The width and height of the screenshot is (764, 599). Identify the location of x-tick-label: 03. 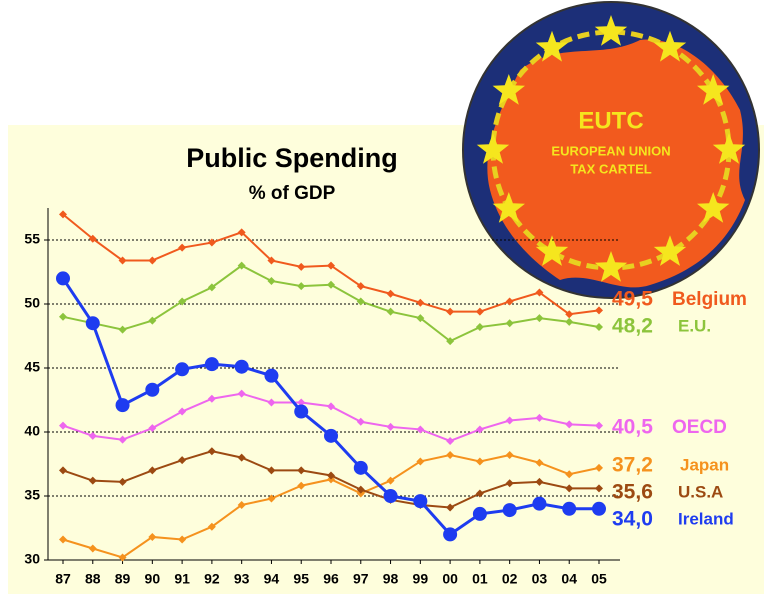
(540, 579).